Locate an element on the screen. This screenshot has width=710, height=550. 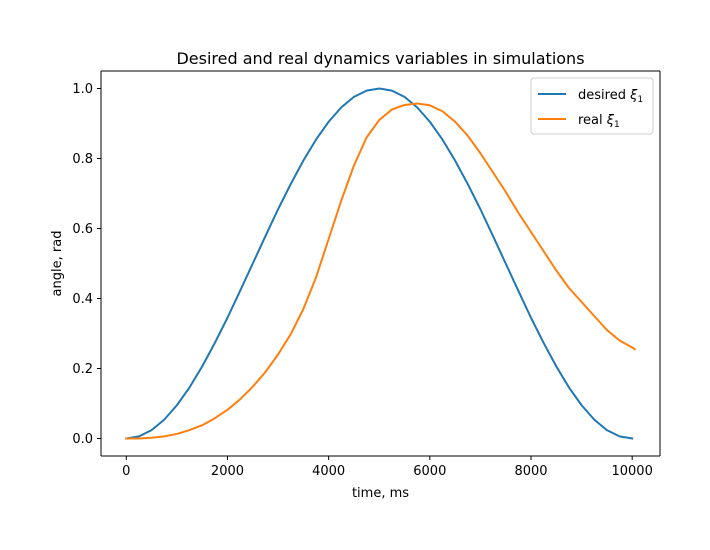
legend-label-real-text: real is located at coordinates (592, 120).